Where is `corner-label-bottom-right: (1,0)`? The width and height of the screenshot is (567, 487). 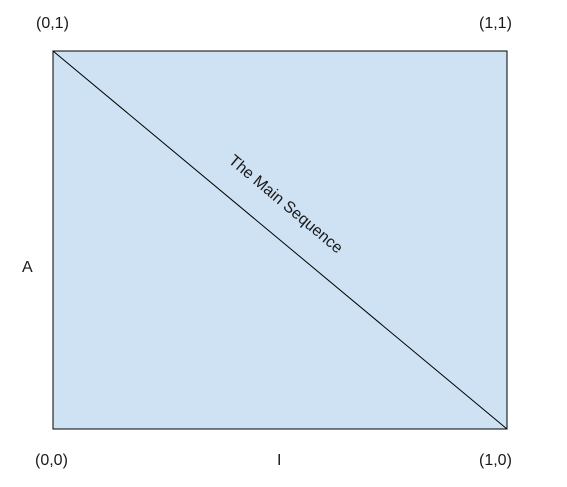 corner-label-bottom-right: (1,0) is located at coordinates (495, 460).